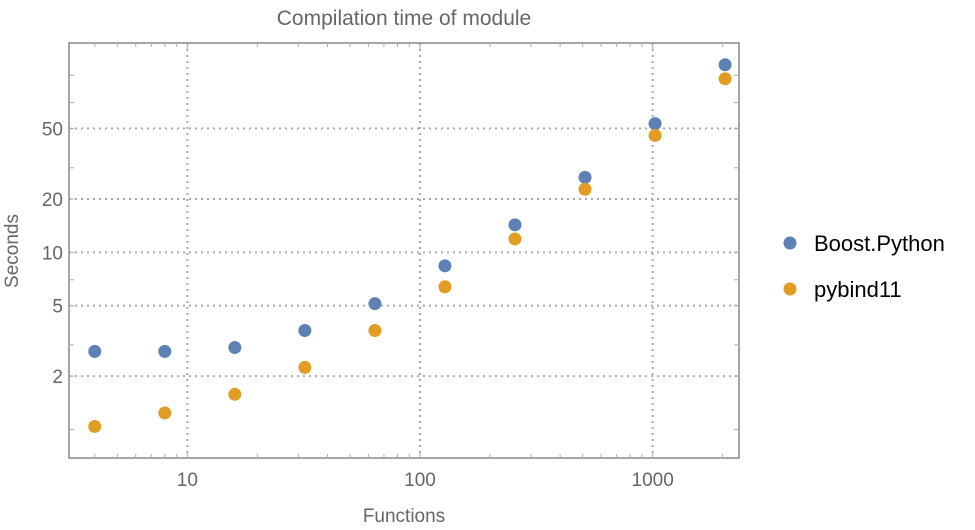  I want to click on x-tick-label: 1000, so click(653, 480).